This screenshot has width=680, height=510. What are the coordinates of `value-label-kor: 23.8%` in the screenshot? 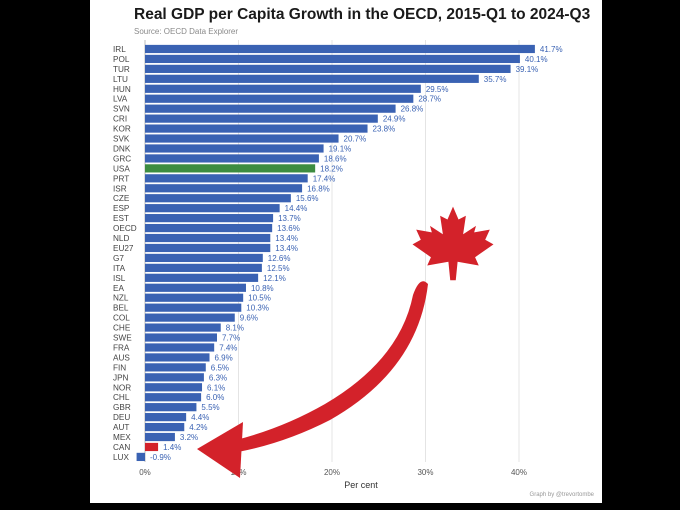 It's located at (384, 129).